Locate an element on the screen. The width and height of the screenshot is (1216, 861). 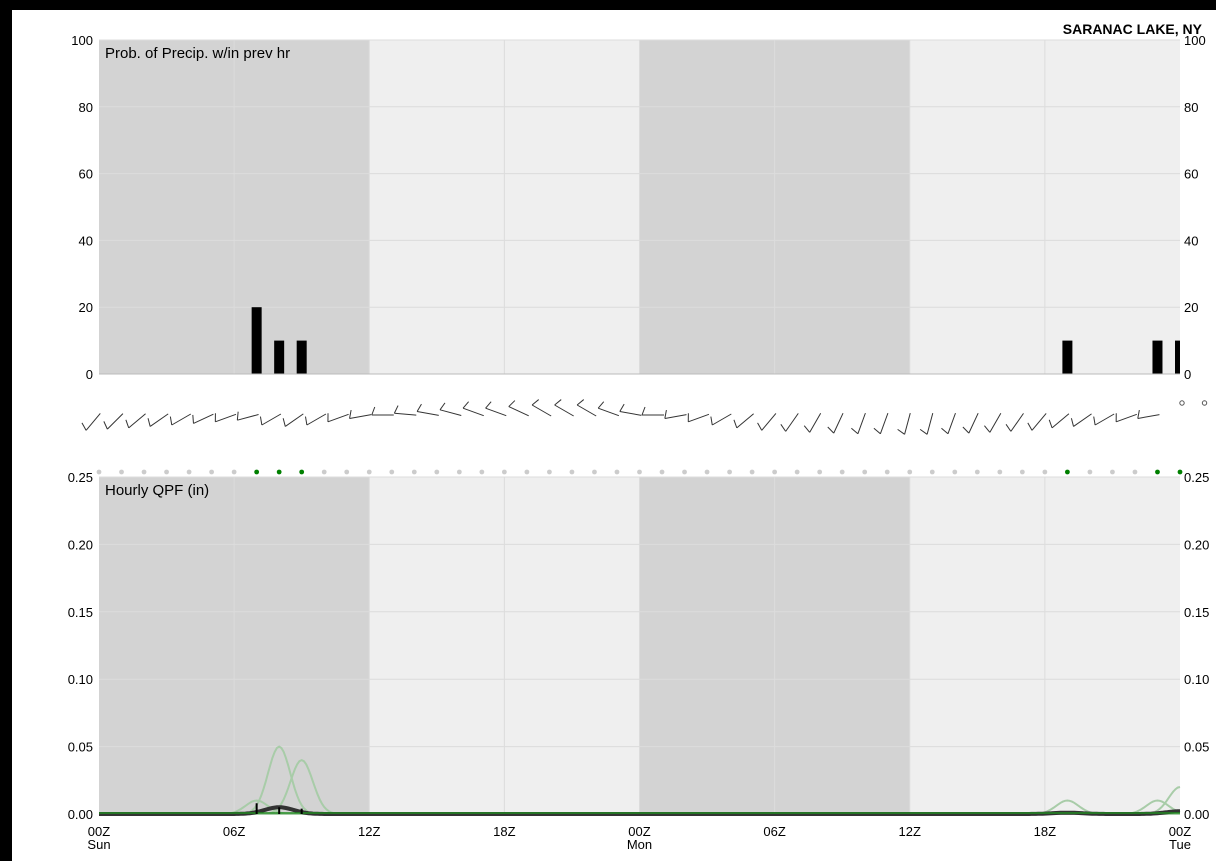
pop-ytick-left: 0 is located at coordinates (89, 374).